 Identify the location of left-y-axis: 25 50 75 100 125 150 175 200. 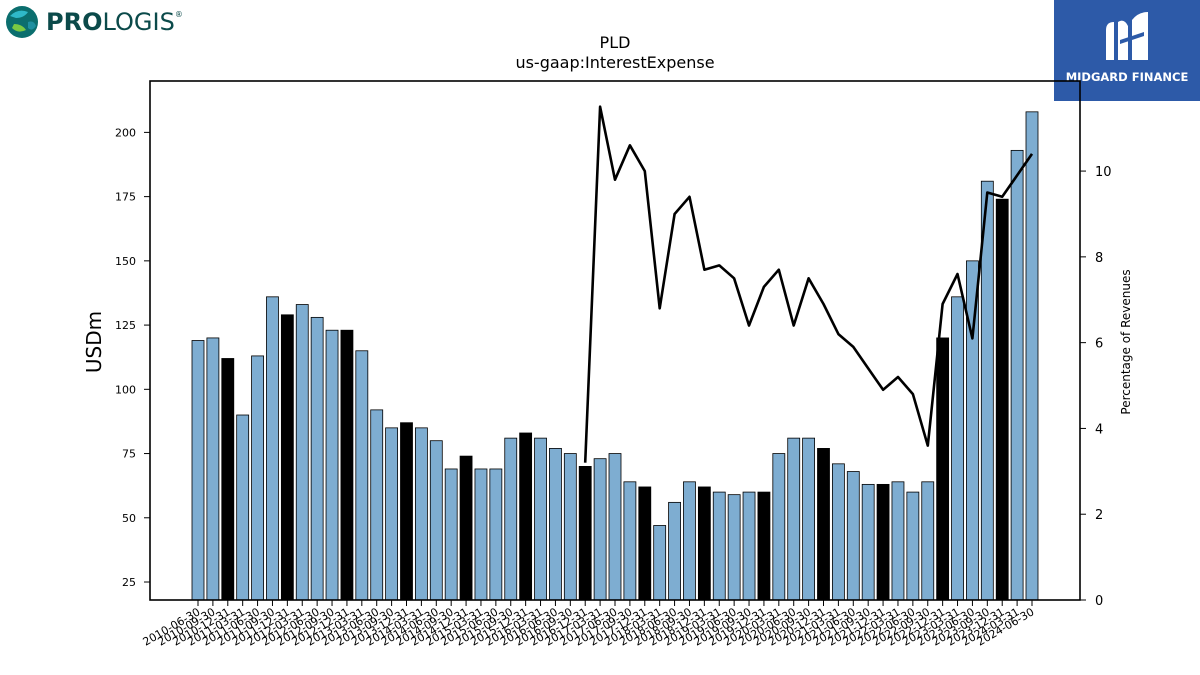
(132, 357).